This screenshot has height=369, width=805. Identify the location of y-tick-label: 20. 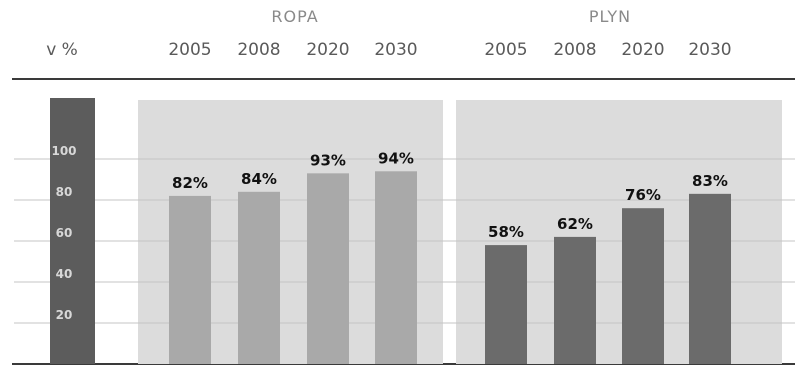
(64, 315).